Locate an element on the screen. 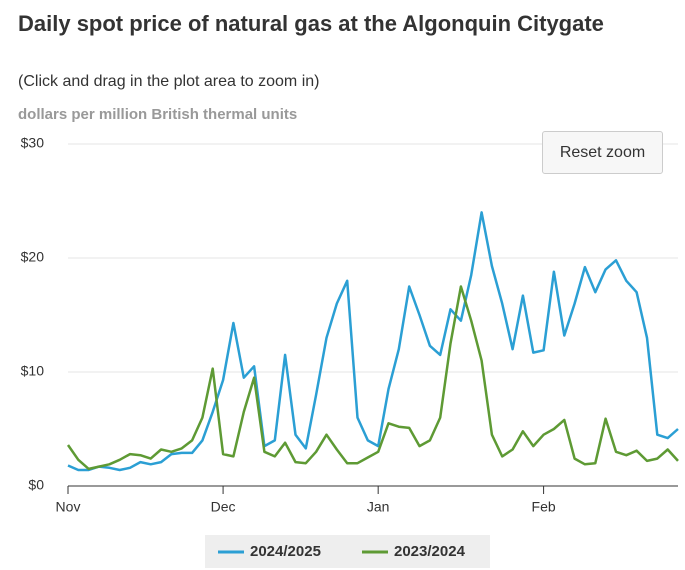  x-tick-label: Dec is located at coordinates (223, 507).